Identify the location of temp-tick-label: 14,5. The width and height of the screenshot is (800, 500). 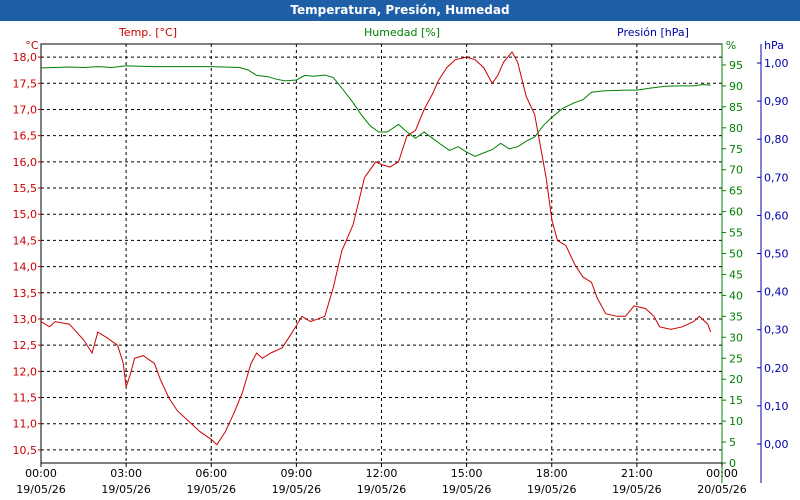
(25, 240).